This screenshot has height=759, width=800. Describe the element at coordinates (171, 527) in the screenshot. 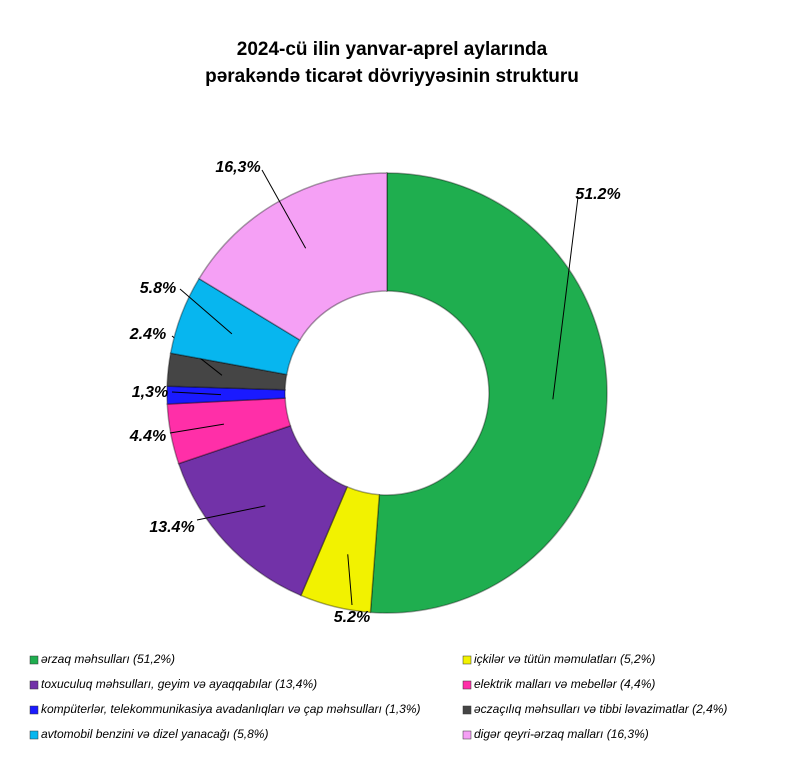

I see `data-label: 13.4%` at that location.